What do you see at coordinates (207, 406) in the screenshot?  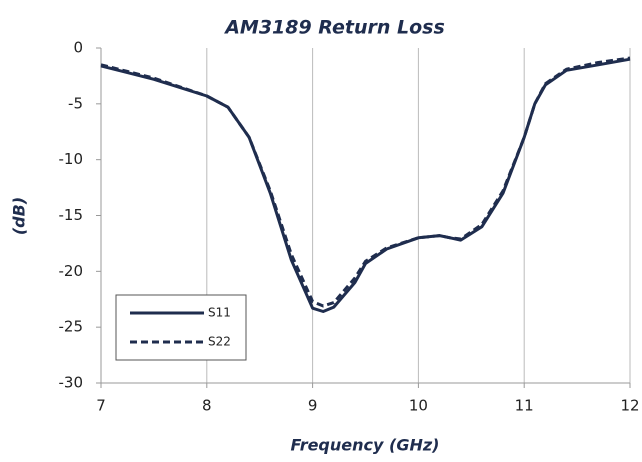 I see `x-tick-label: 8` at bounding box center [207, 406].